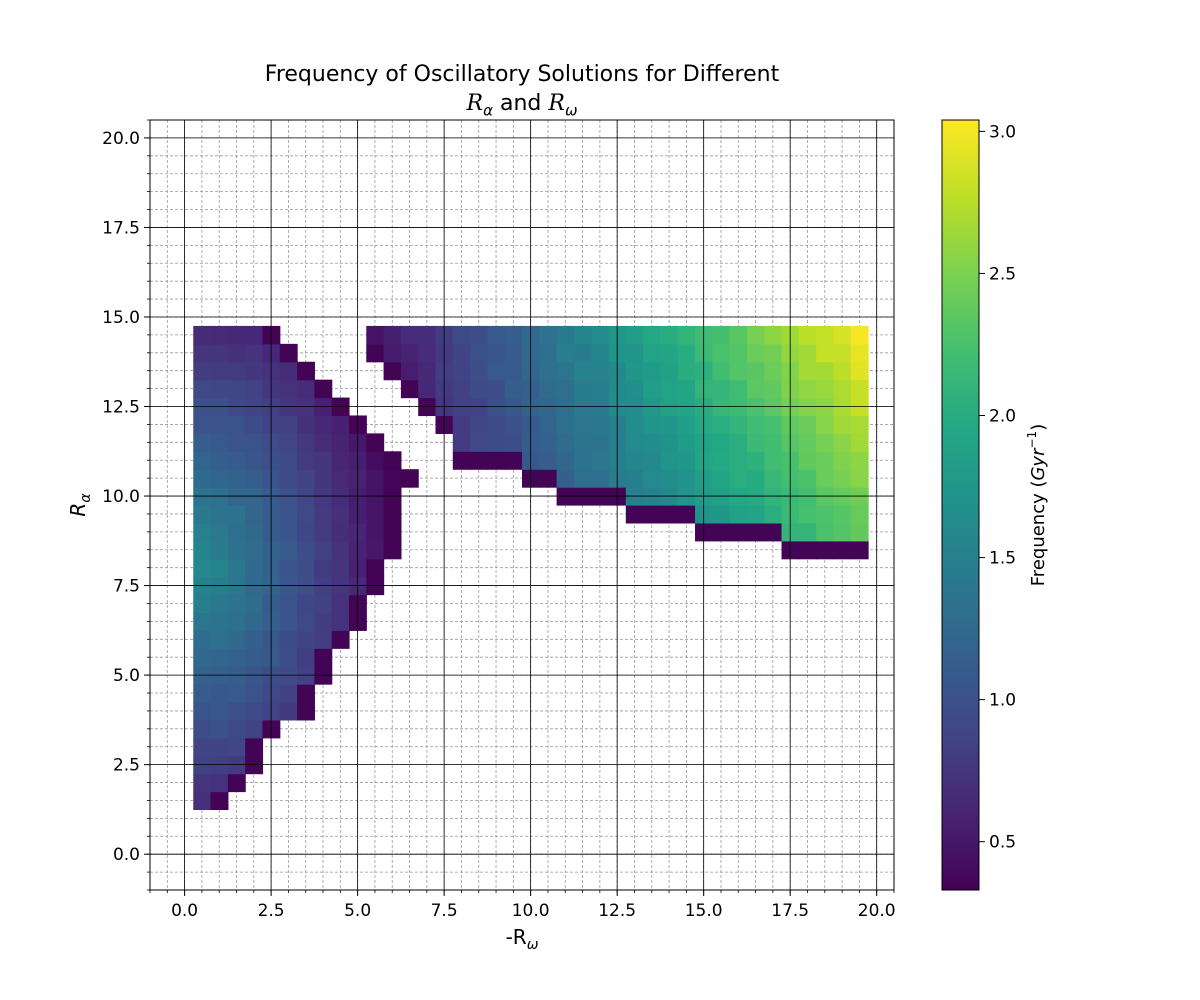  What do you see at coordinates (790, 911) in the screenshot?
I see `x-tick-label: 17.5` at bounding box center [790, 911].